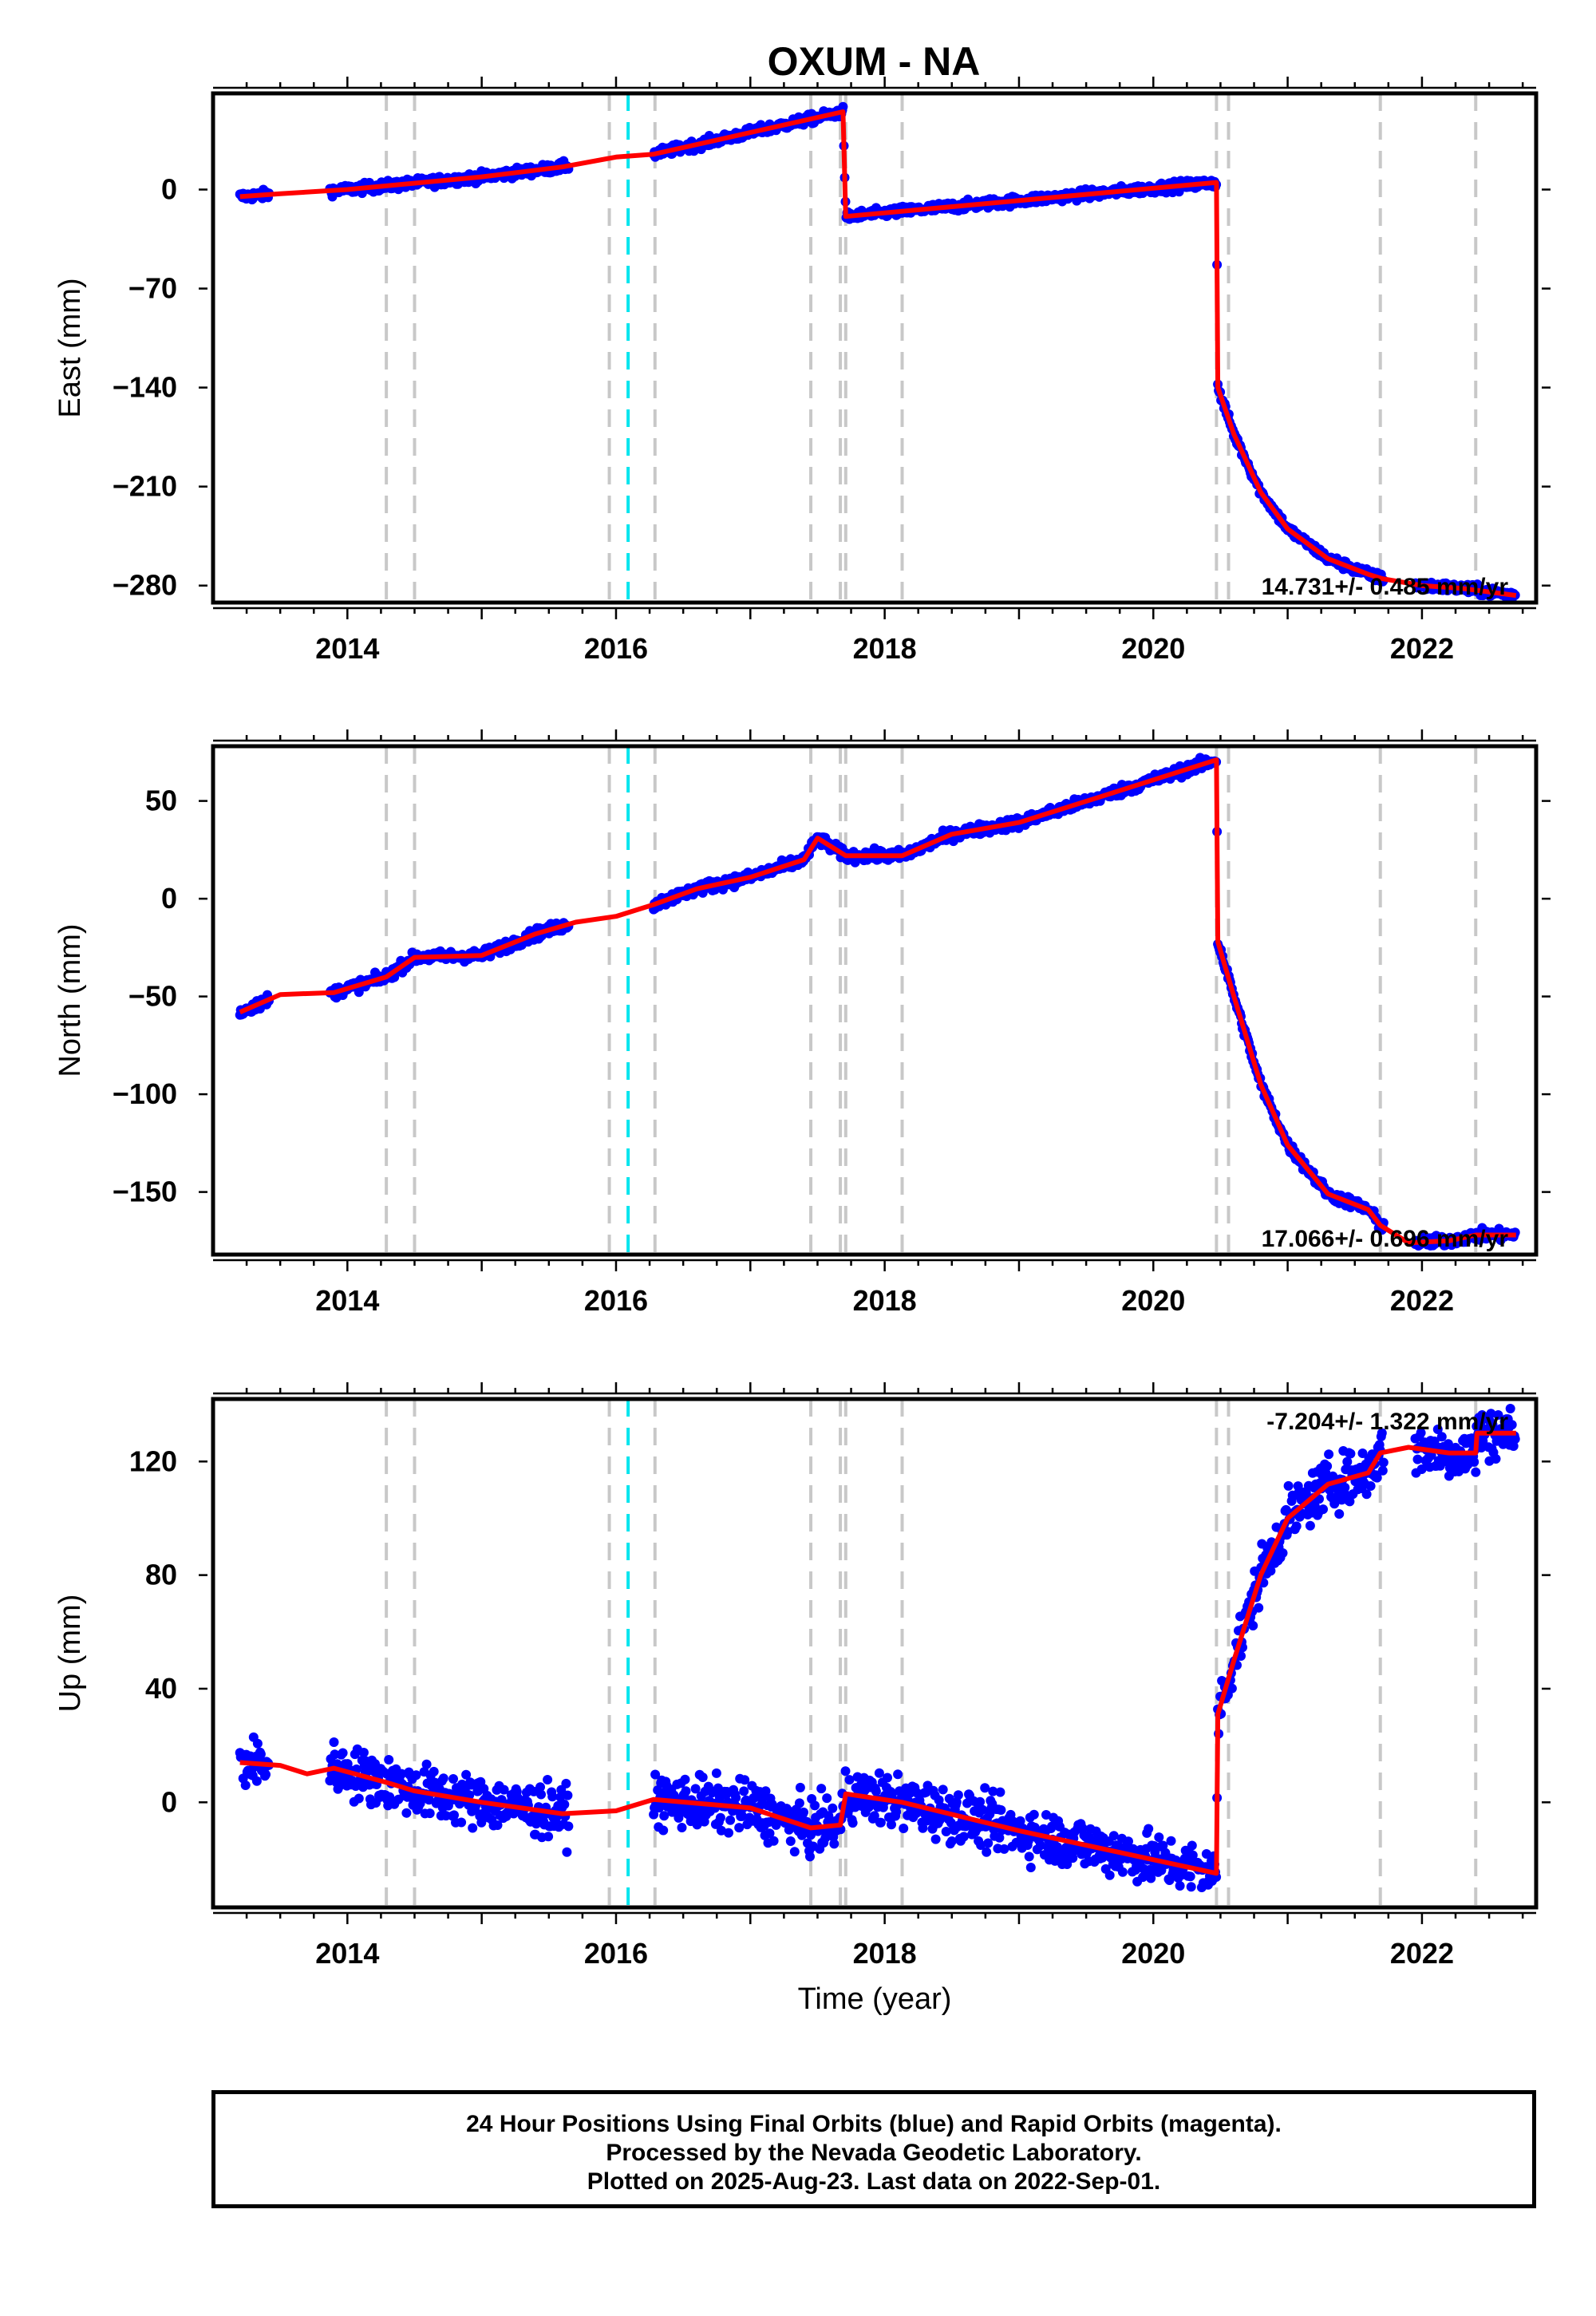  Describe the element at coordinates (145, 585) in the screenshot. I see `y-tick-label: −280` at that location.